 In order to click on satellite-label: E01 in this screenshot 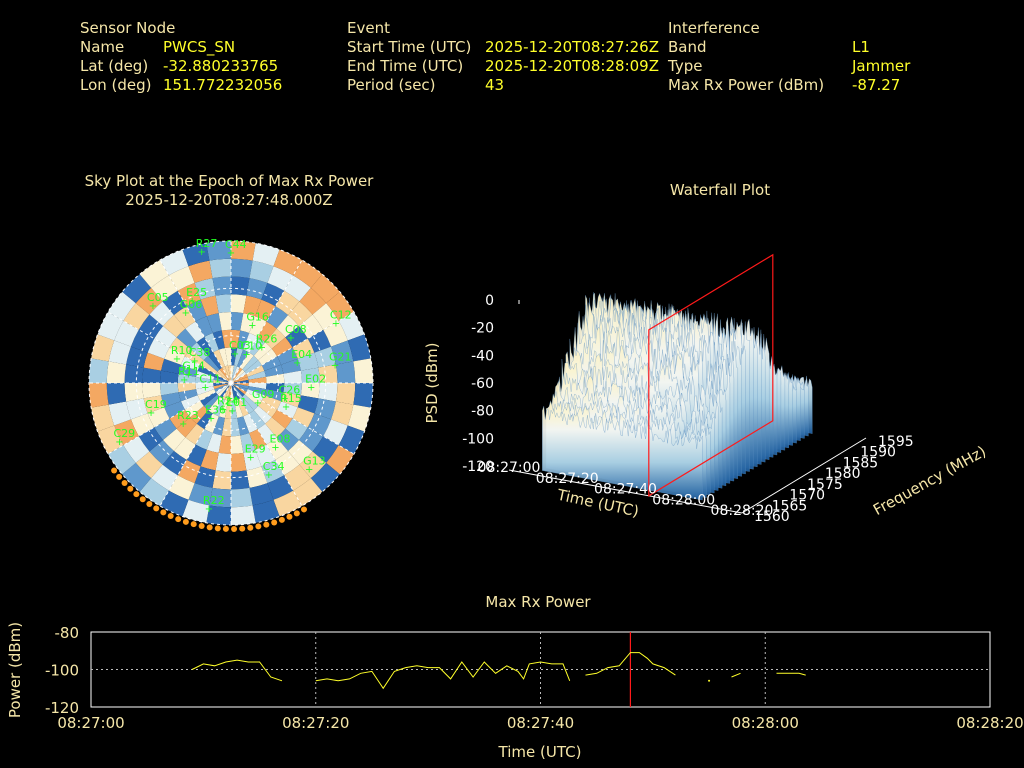, I will do `click(236, 402)`.